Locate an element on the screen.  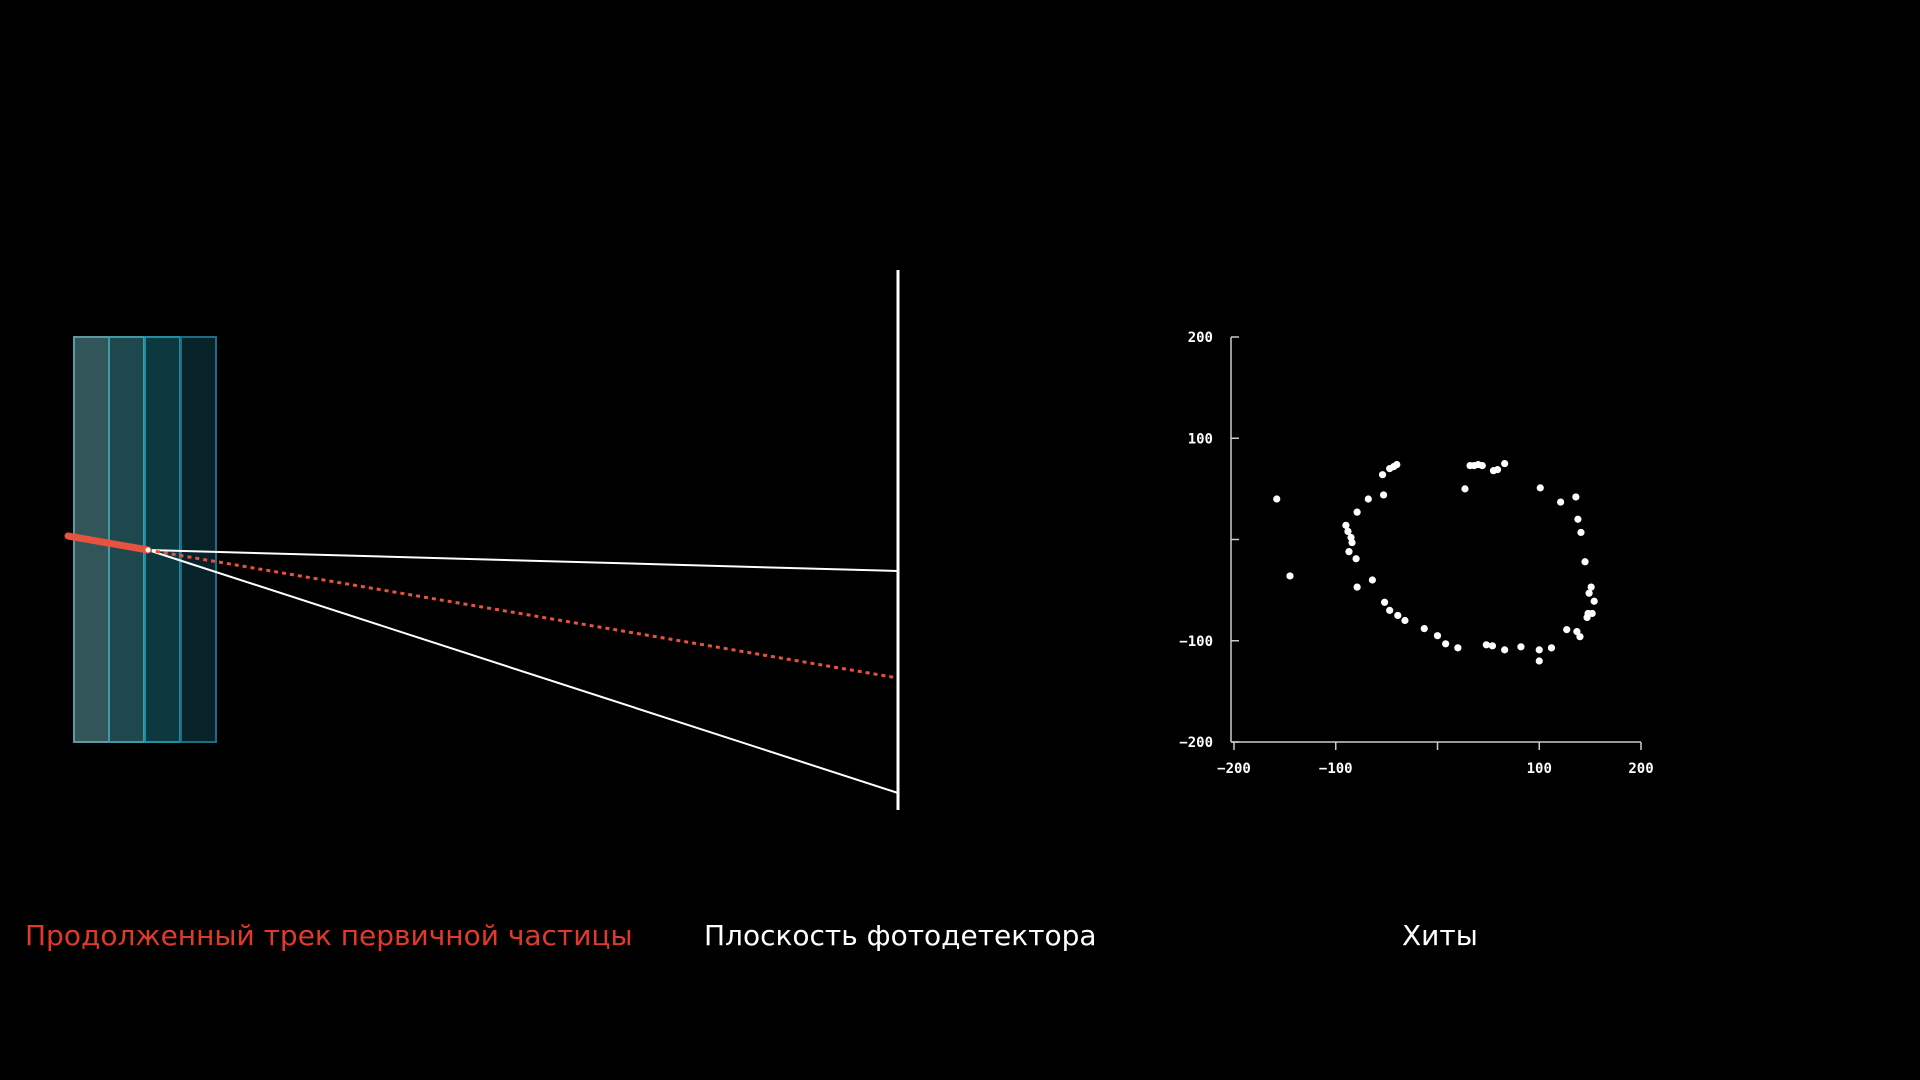
y-tick-label: 100 is located at coordinates (1200, 439).